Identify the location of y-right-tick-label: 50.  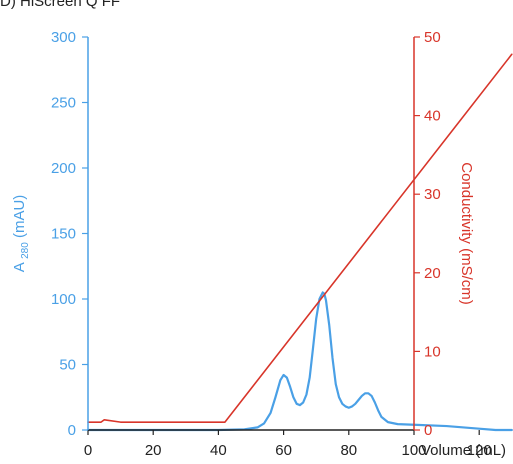
(432, 37).